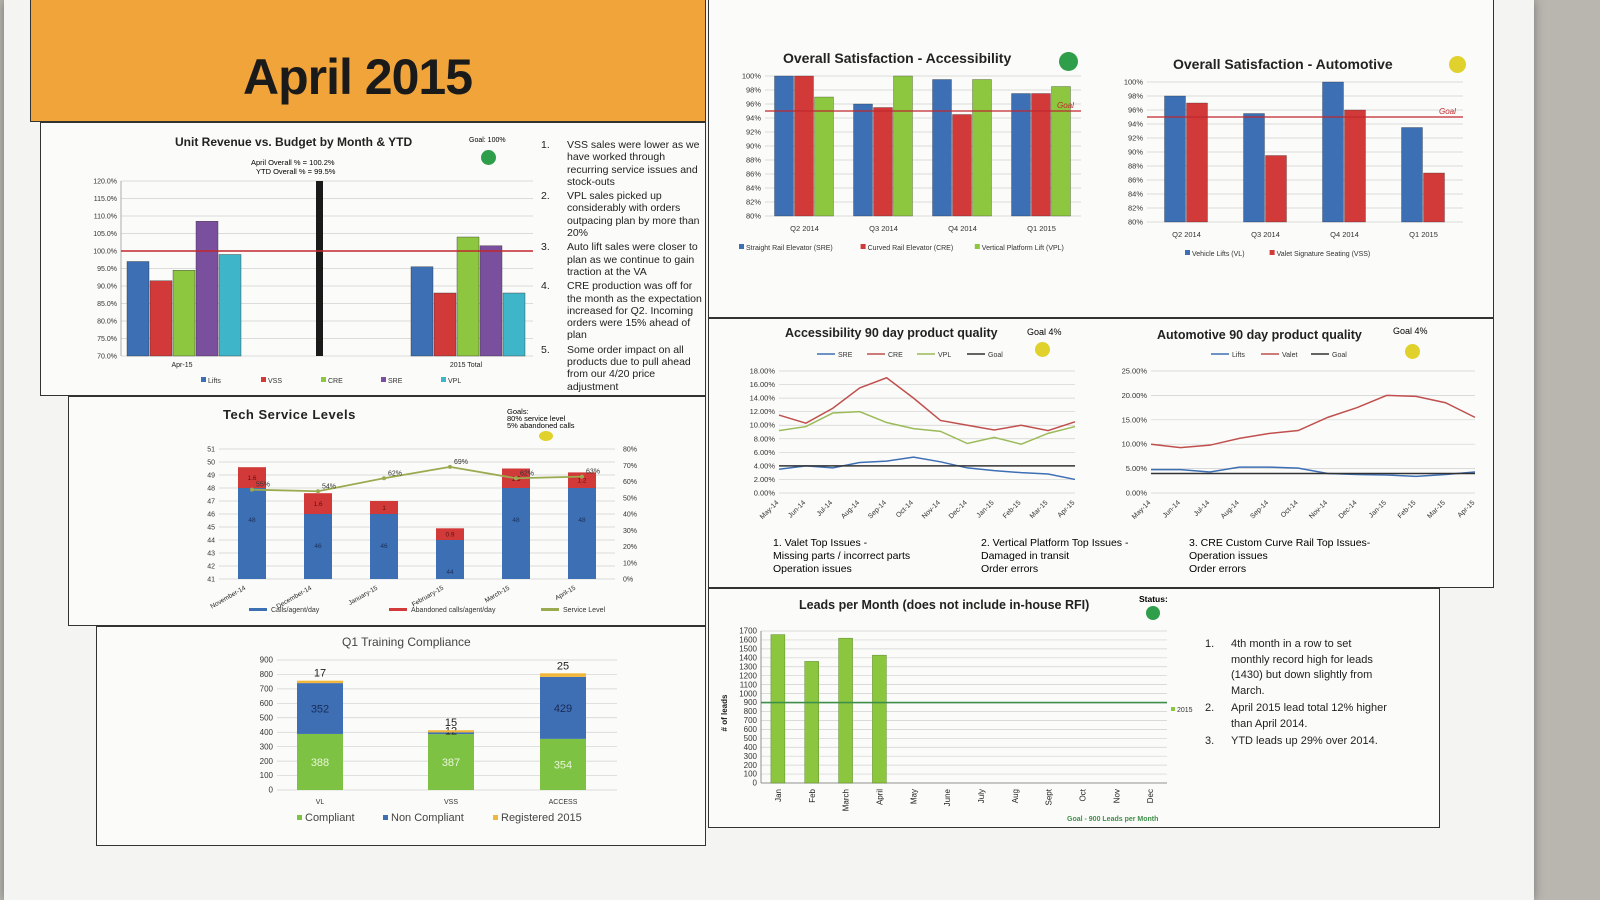 The width and height of the screenshot is (1600, 900). I want to click on unit-revenue-y-tick: 110.0%, so click(105, 216).